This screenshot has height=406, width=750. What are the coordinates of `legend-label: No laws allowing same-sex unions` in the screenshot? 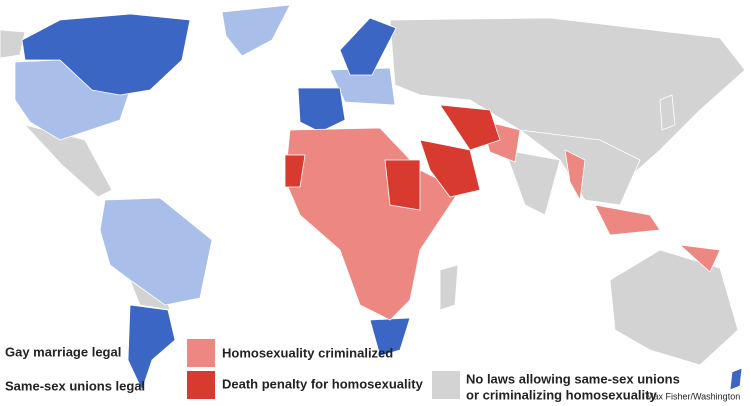 It's located at (573, 378).